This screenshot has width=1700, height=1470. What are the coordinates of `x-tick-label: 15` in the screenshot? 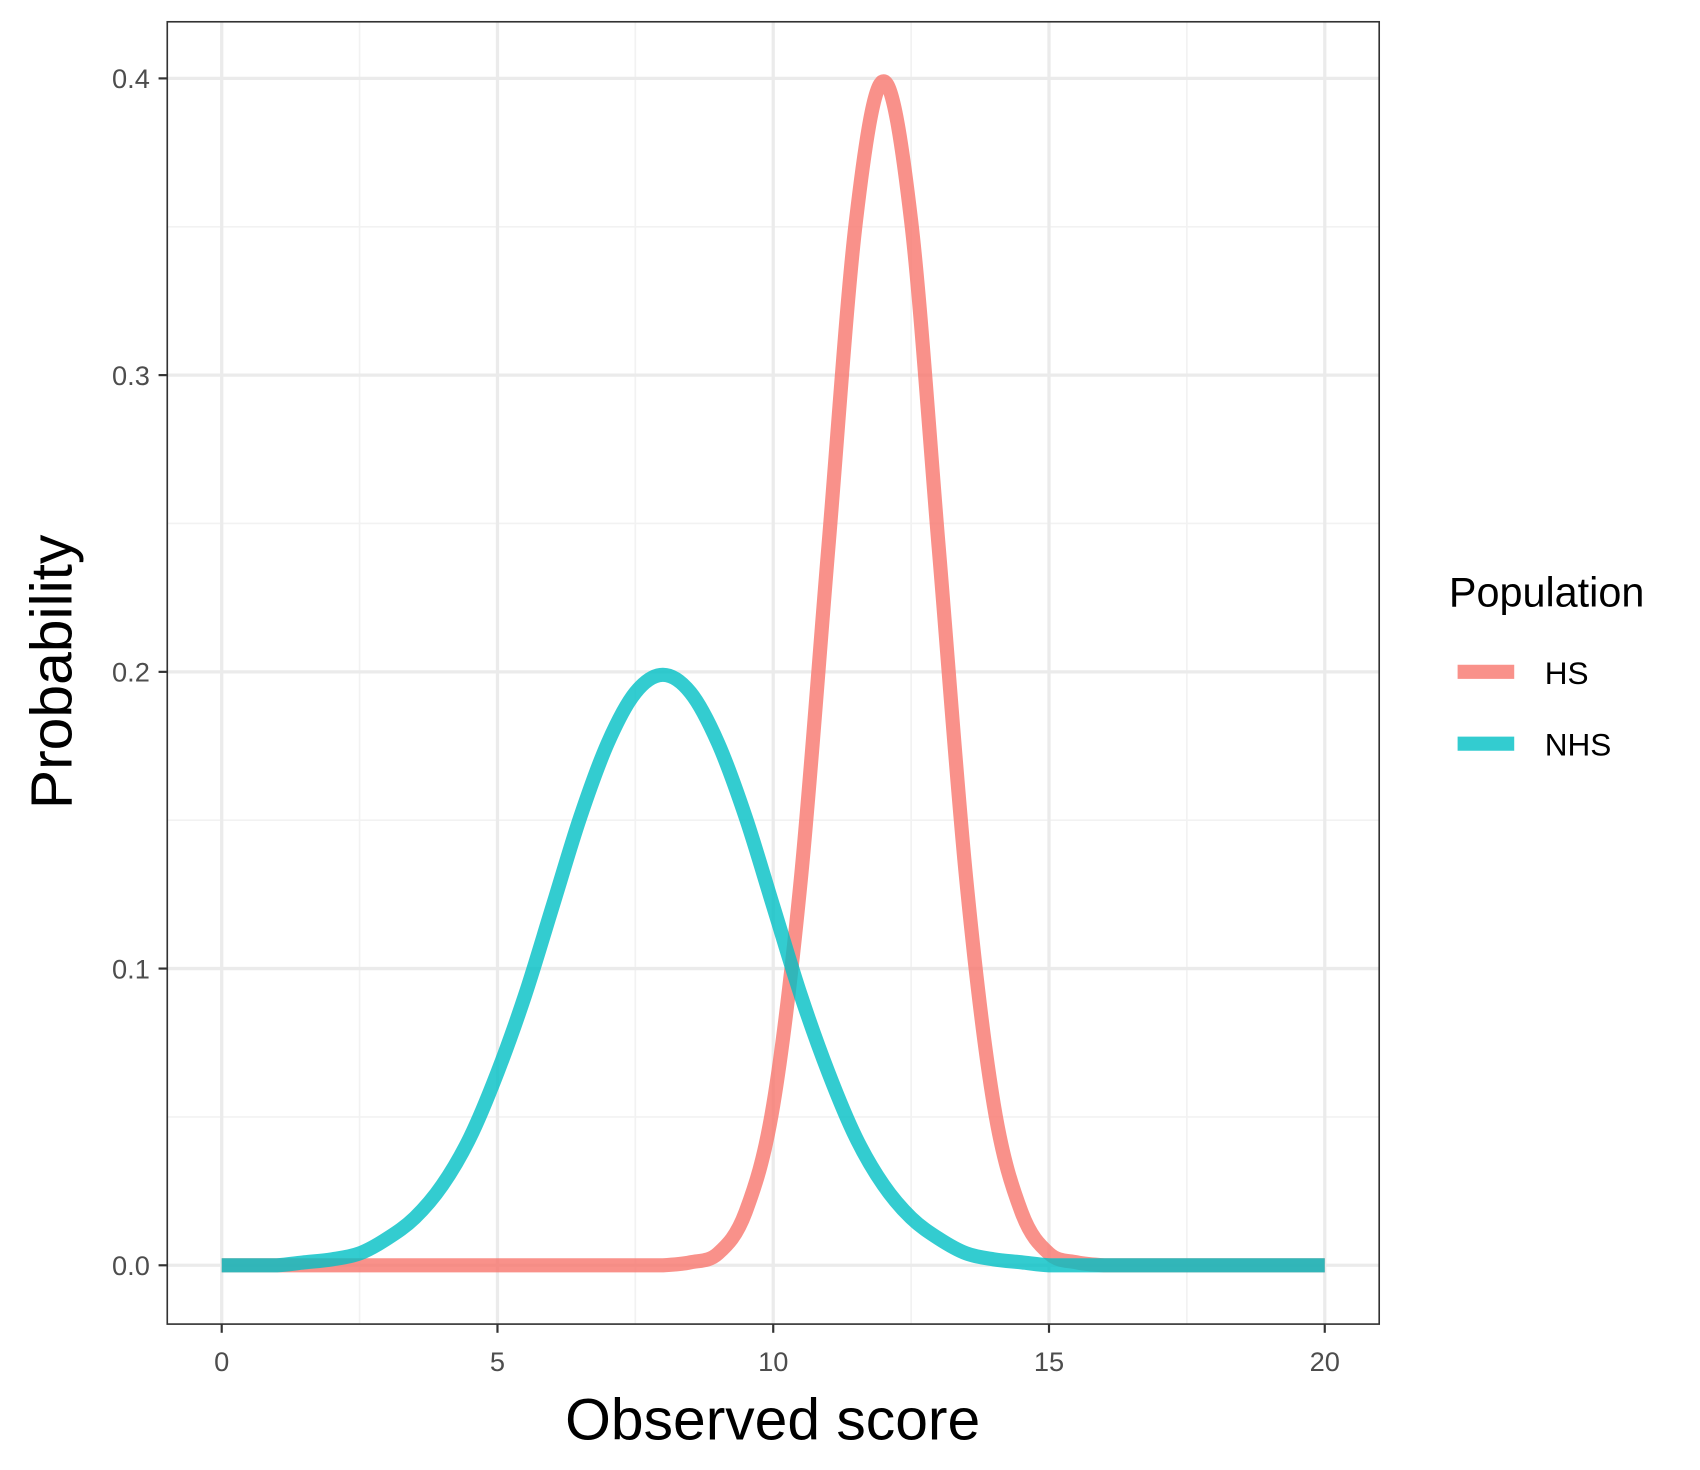 It's located at (1049, 1361).